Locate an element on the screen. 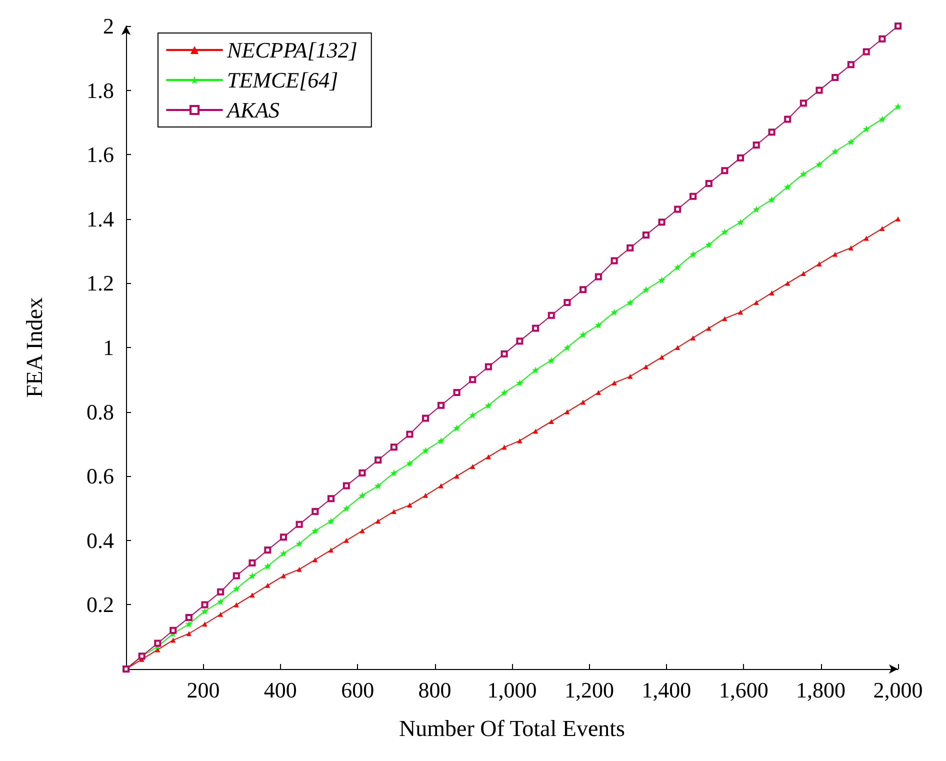  x-tick-label: 1,000 is located at coordinates (512, 690).